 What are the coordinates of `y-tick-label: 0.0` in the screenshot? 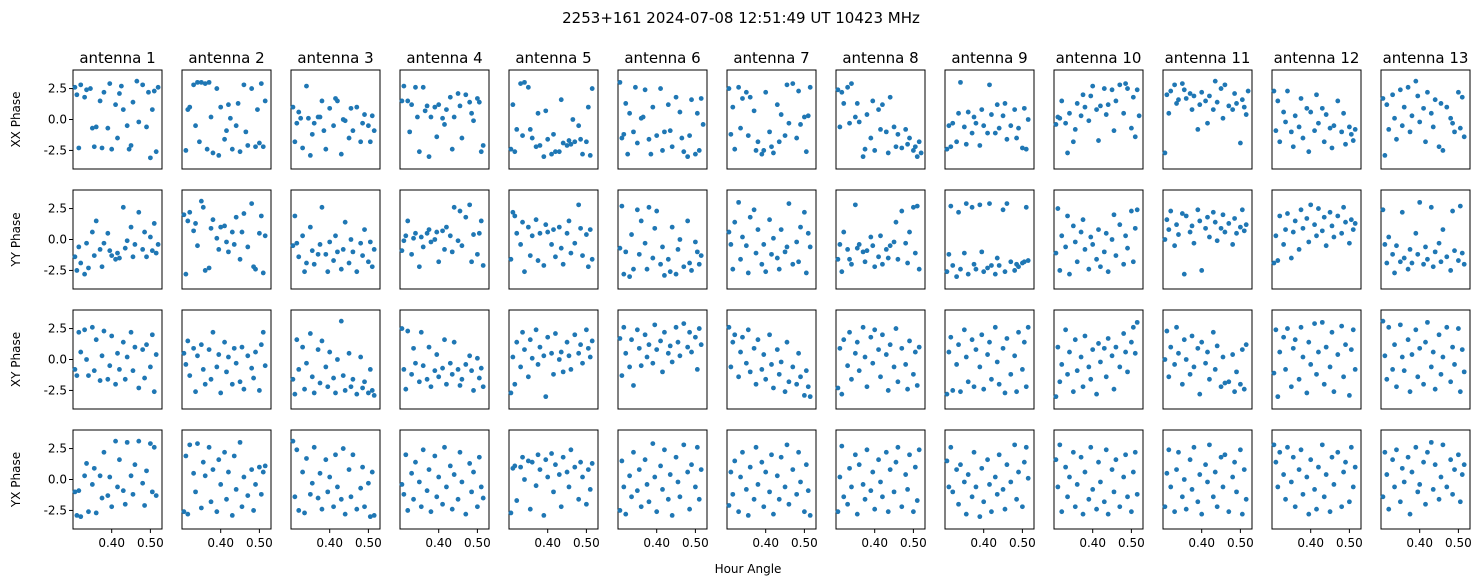 It's located at (57, 120).